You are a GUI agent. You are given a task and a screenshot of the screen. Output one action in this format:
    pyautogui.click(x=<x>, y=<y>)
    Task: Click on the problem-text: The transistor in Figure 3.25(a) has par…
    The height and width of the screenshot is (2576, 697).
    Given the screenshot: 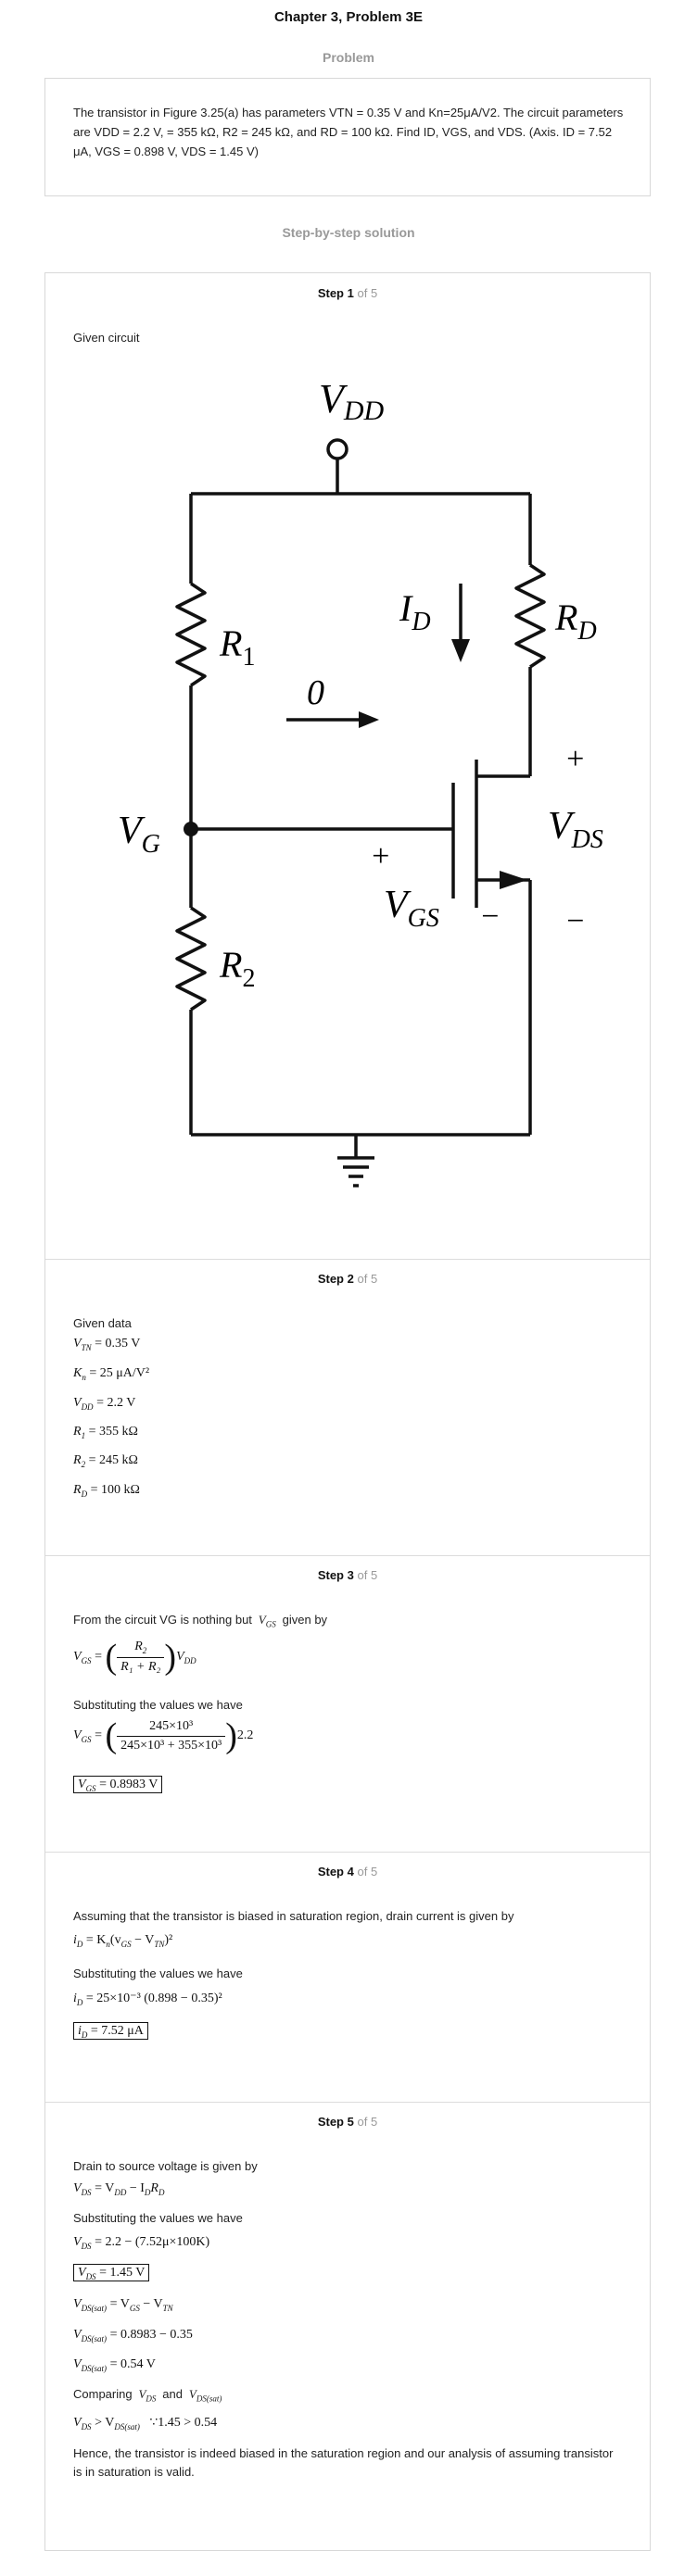 What is the action you would take?
    pyautogui.click(x=348, y=132)
    